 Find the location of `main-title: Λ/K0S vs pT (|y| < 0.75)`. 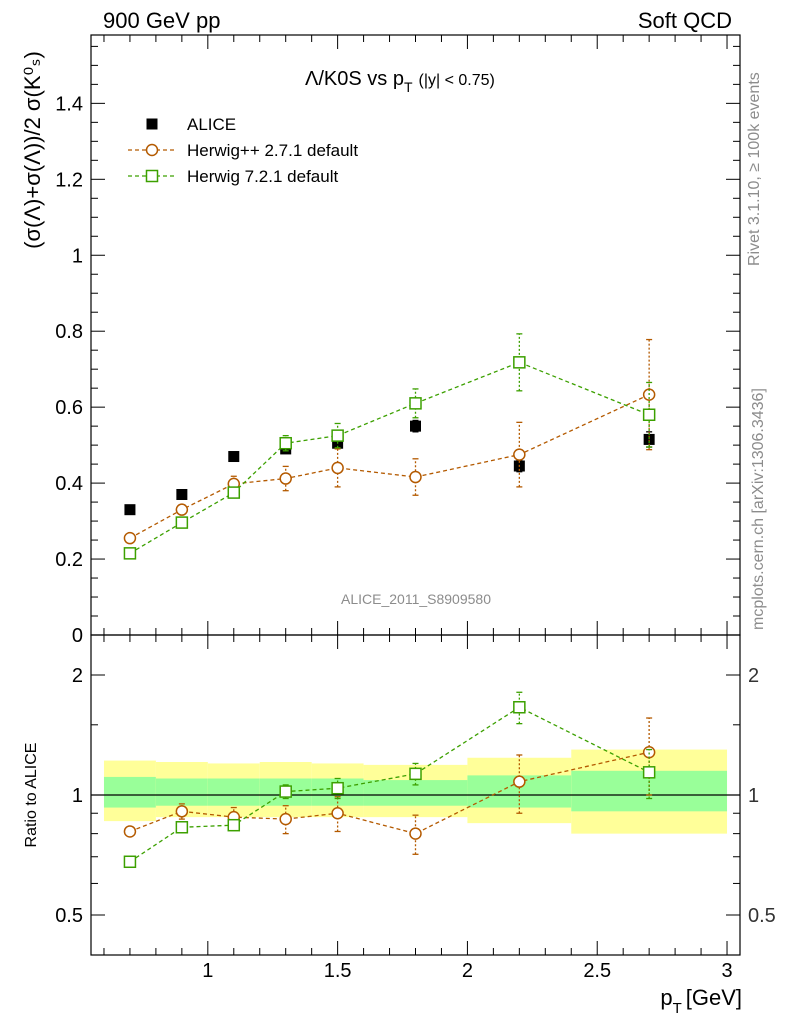

main-title: Λ/K0S vs pT (|y| < 0.75) is located at coordinates (400, 81).